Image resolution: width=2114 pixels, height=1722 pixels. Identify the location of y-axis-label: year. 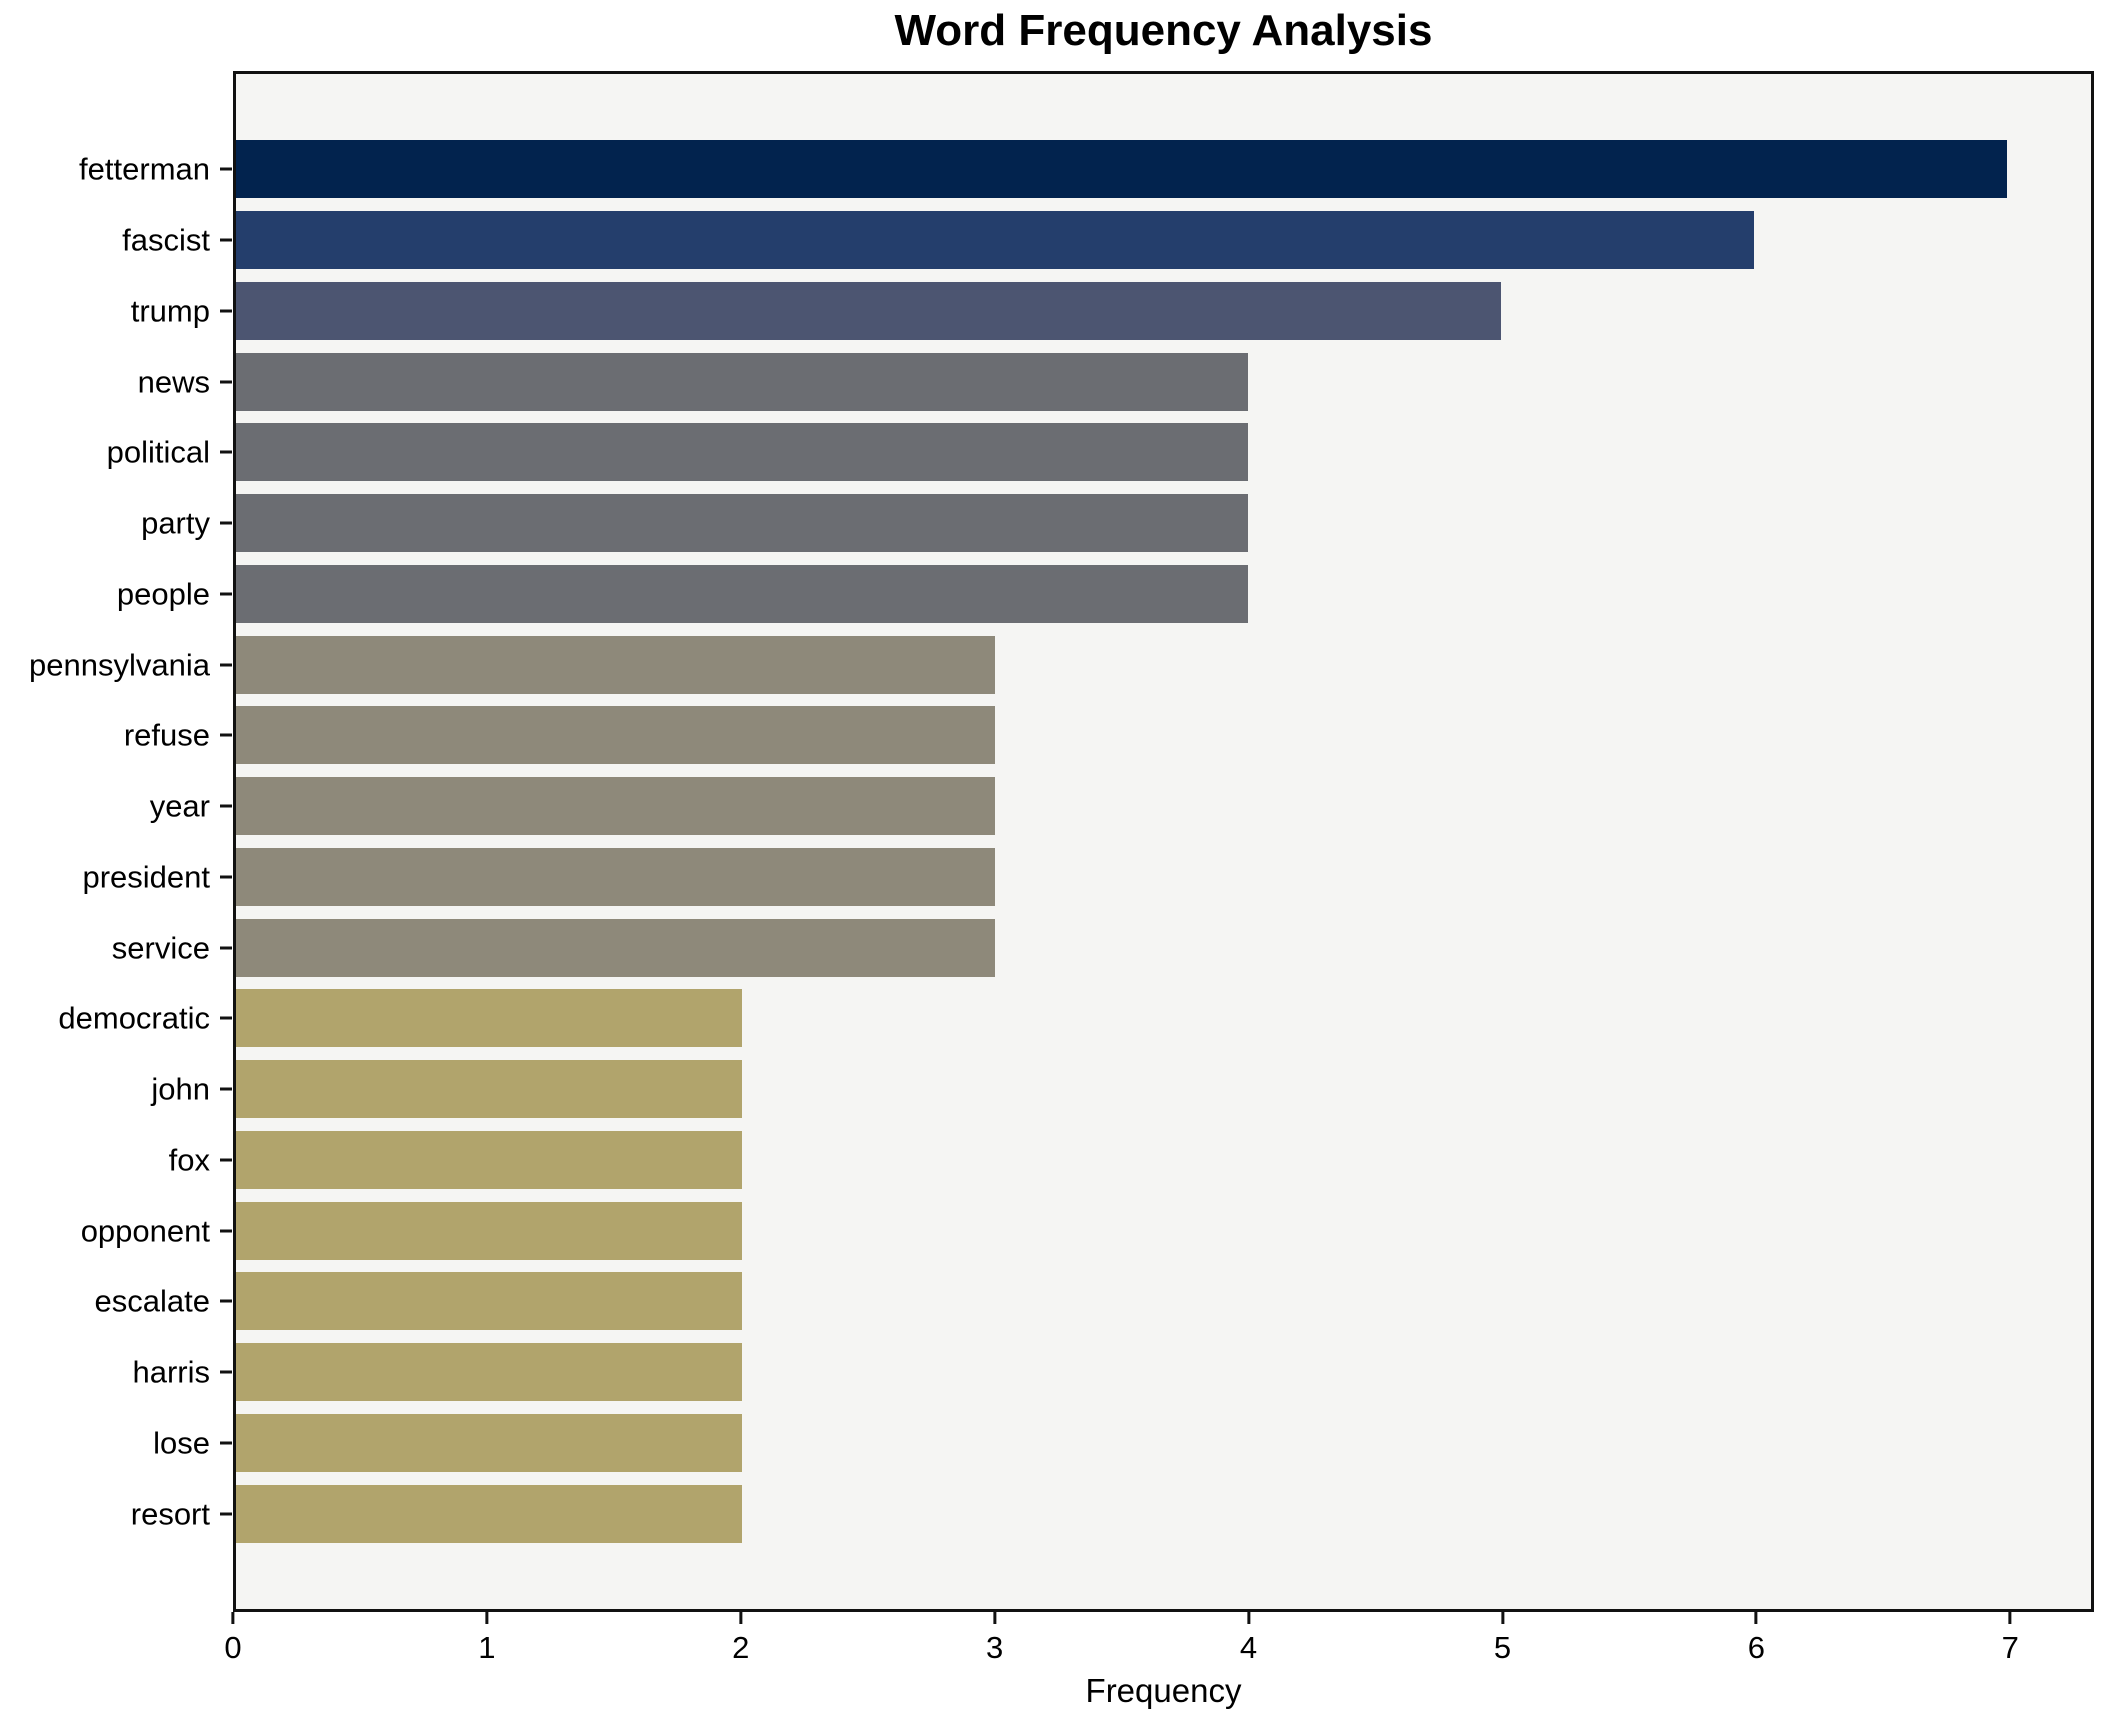
(179, 806).